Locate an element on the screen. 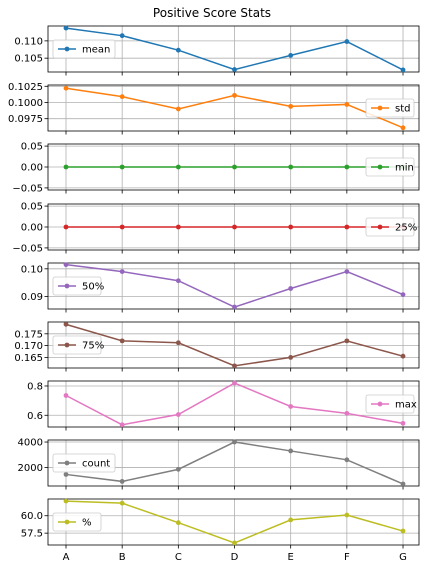 The width and height of the screenshot is (424, 568). legend-label: count is located at coordinates (96, 464).